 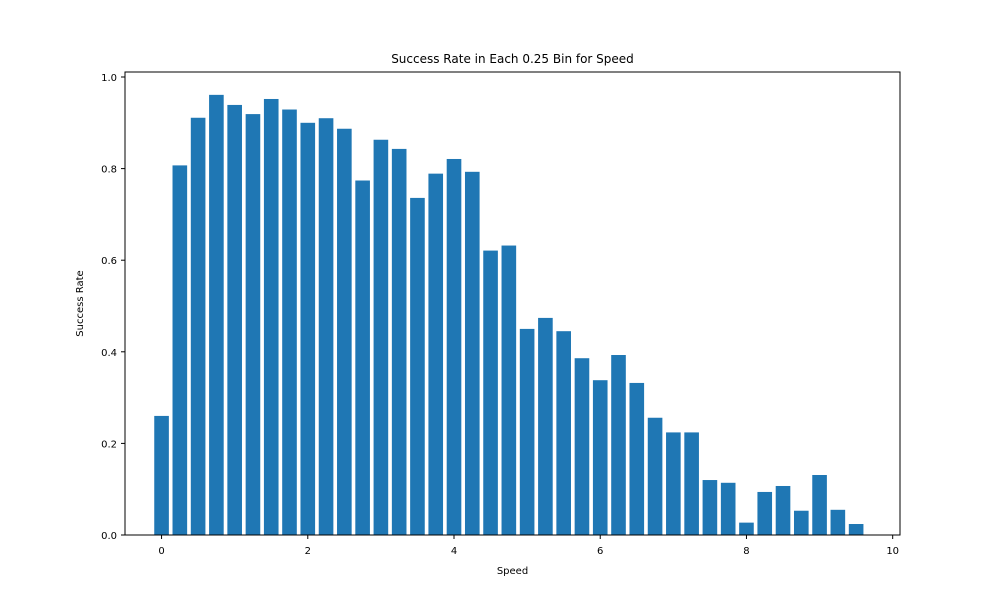 I want to click on y-axis-label: Success Rate, so click(x=80, y=303).